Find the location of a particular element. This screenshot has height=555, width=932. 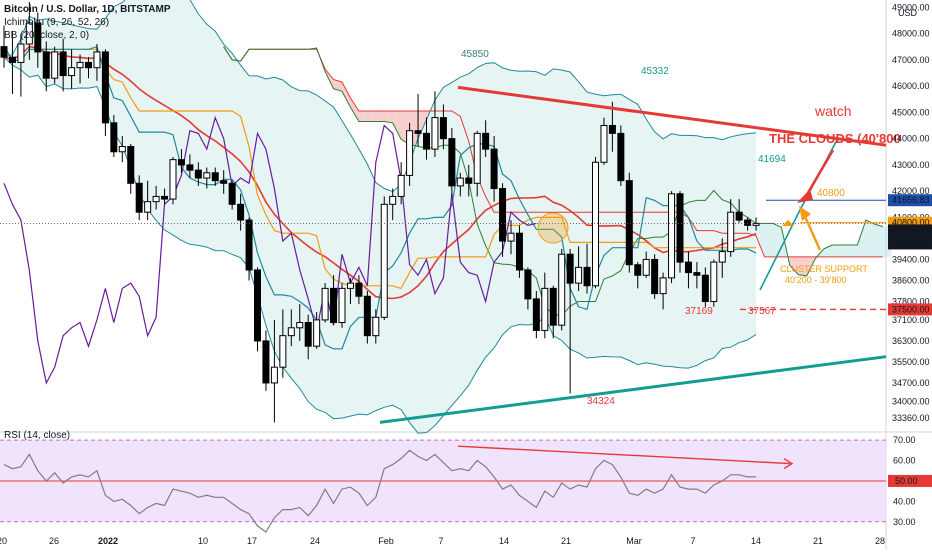

support-trendline is located at coordinates (633, 389).